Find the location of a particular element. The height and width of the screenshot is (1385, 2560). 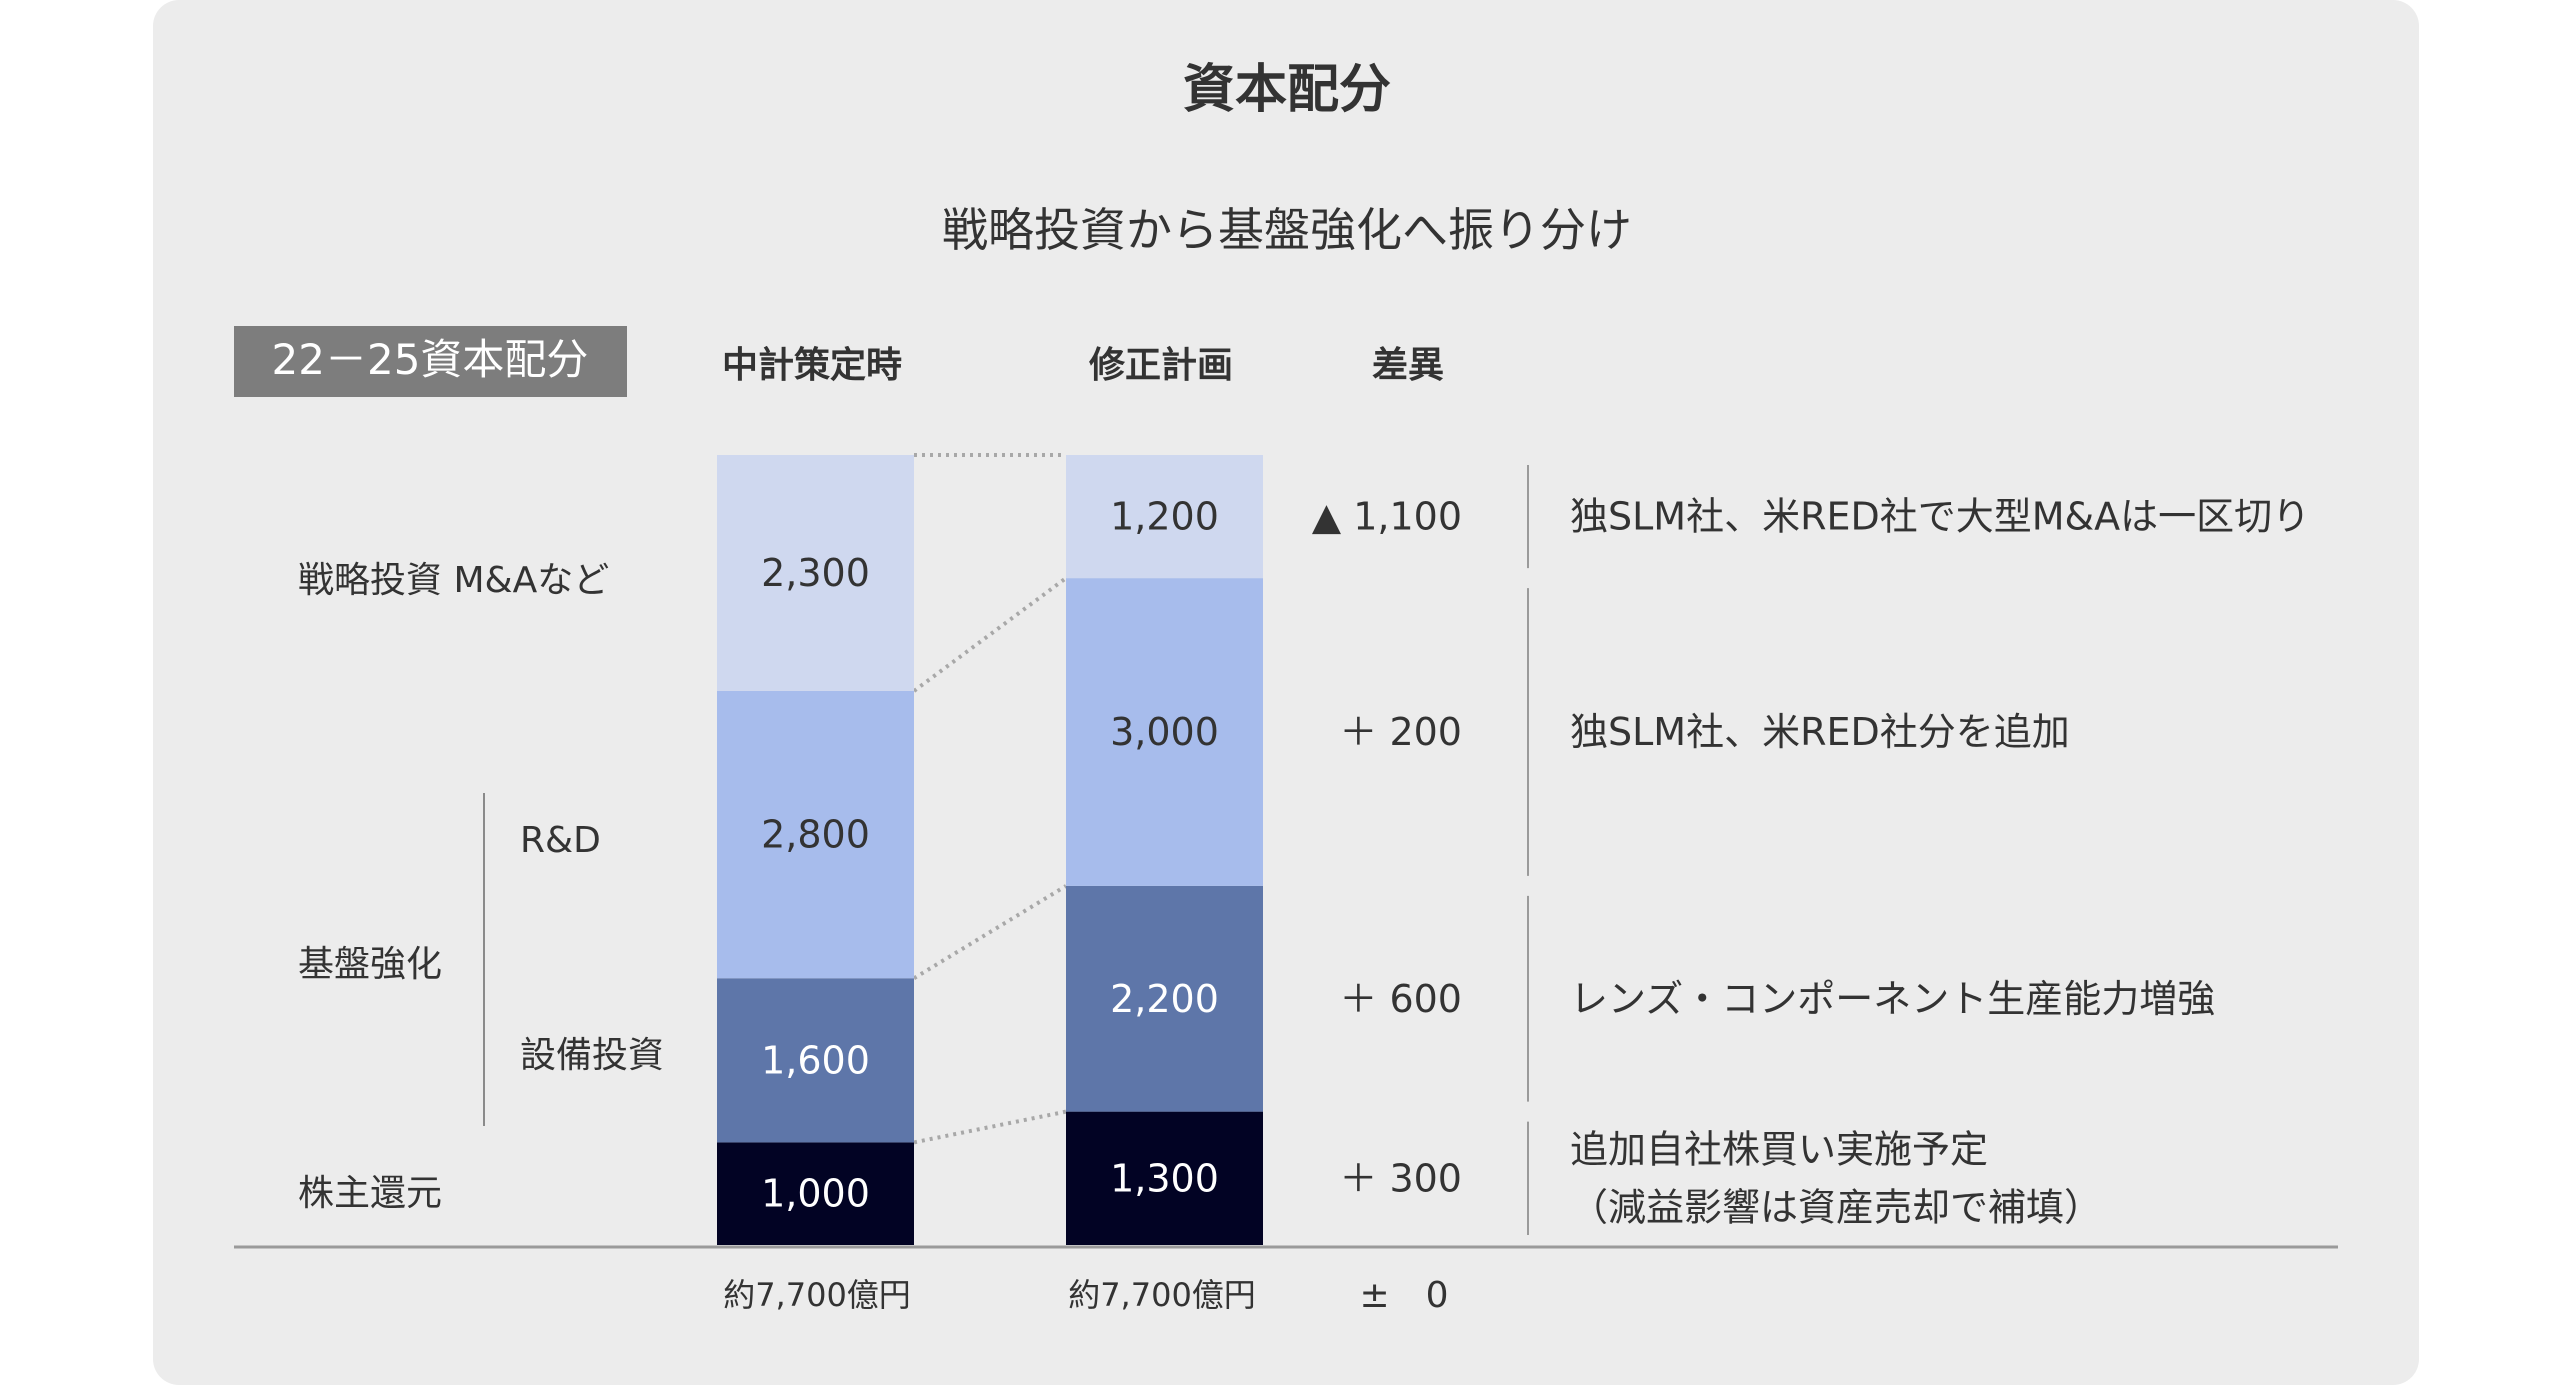

note-capex-0: レンズ・コンポーネント生産能力増強 is located at coordinates (1892, 999).